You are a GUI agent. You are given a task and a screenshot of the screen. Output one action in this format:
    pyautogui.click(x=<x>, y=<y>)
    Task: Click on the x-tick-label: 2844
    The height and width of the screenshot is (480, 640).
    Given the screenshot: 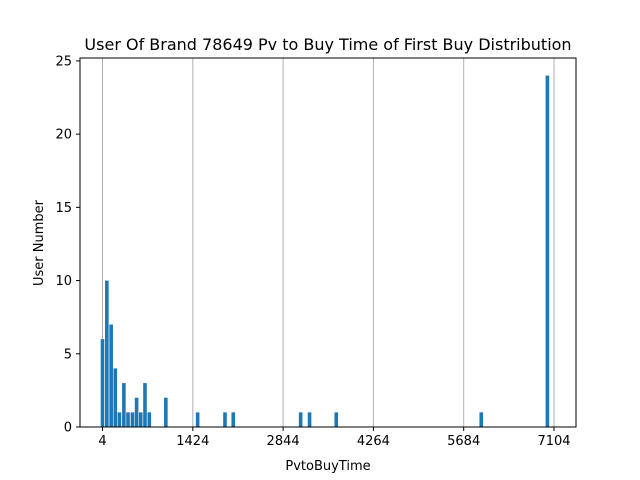 What is the action you would take?
    pyautogui.click(x=283, y=441)
    